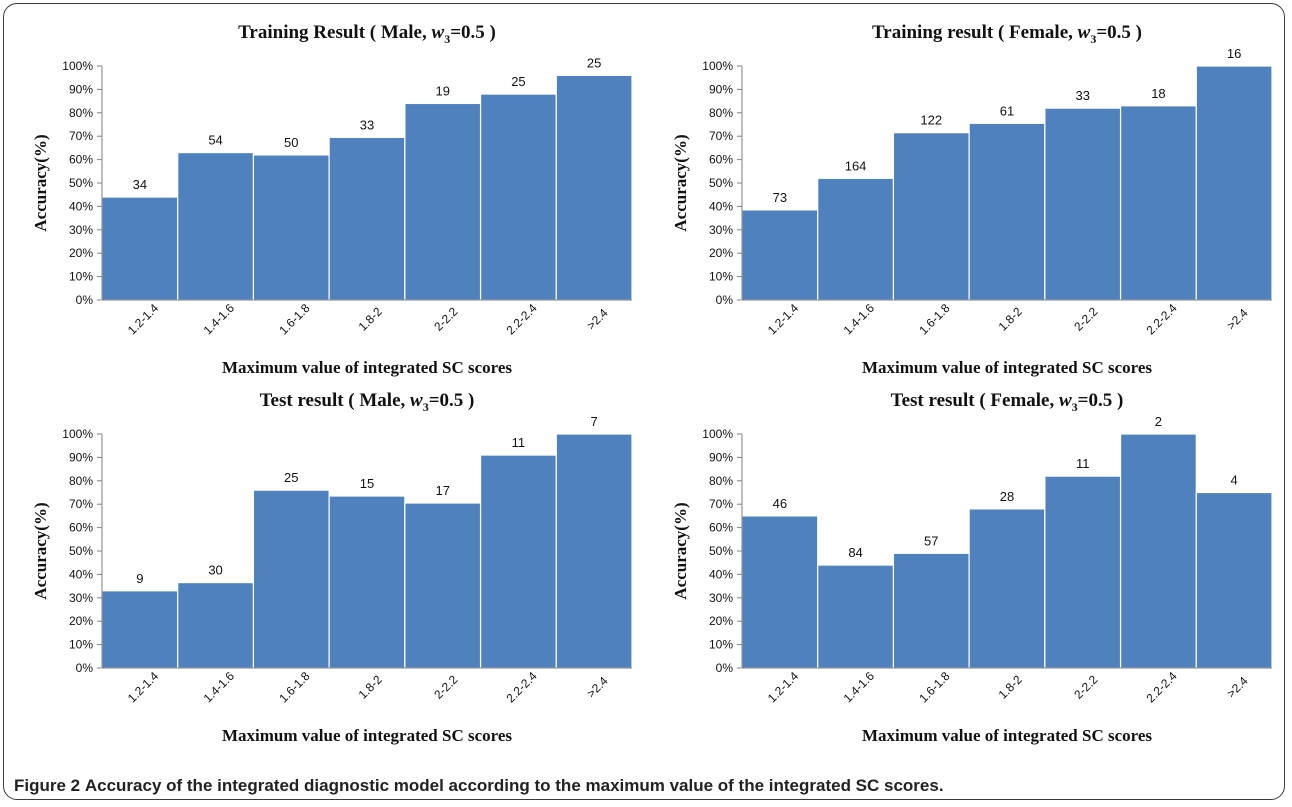 Image resolution: width=1292 pixels, height=807 pixels. Describe the element at coordinates (215, 570) in the screenshot. I see `bar-data-label: 30` at that location.